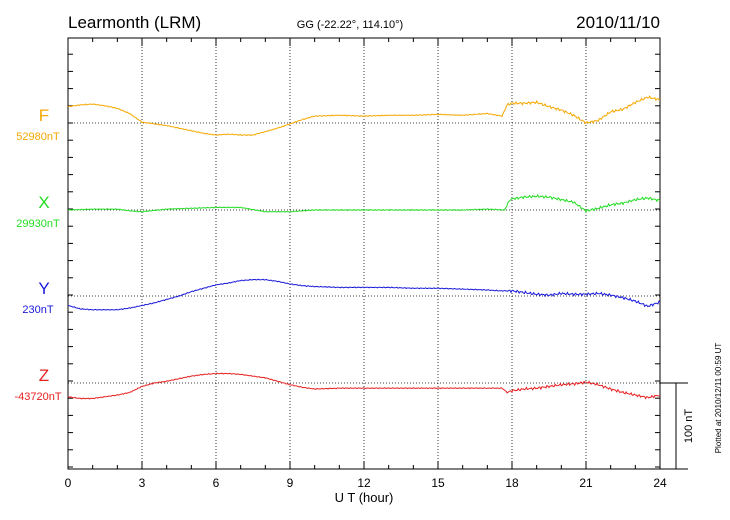  Describe the element at coordinates (43, 202) in the screenshot. I see `series-name-x: X` at that location.